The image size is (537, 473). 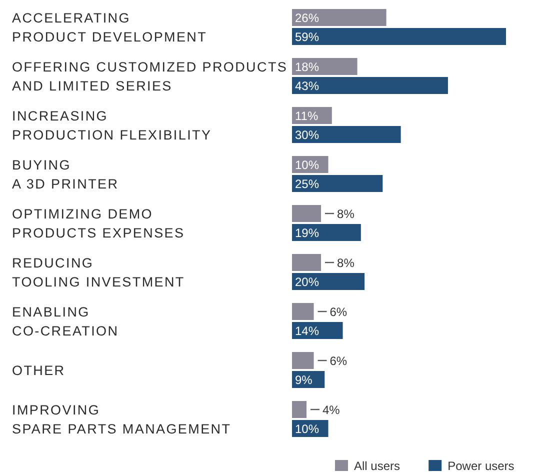 What do you see at coordinates (122, 419) in the screenshot?
I see `y-tick-label: IMPROVING SPARE PARTS MANAGEMENT` at bounding box center [122, 419].